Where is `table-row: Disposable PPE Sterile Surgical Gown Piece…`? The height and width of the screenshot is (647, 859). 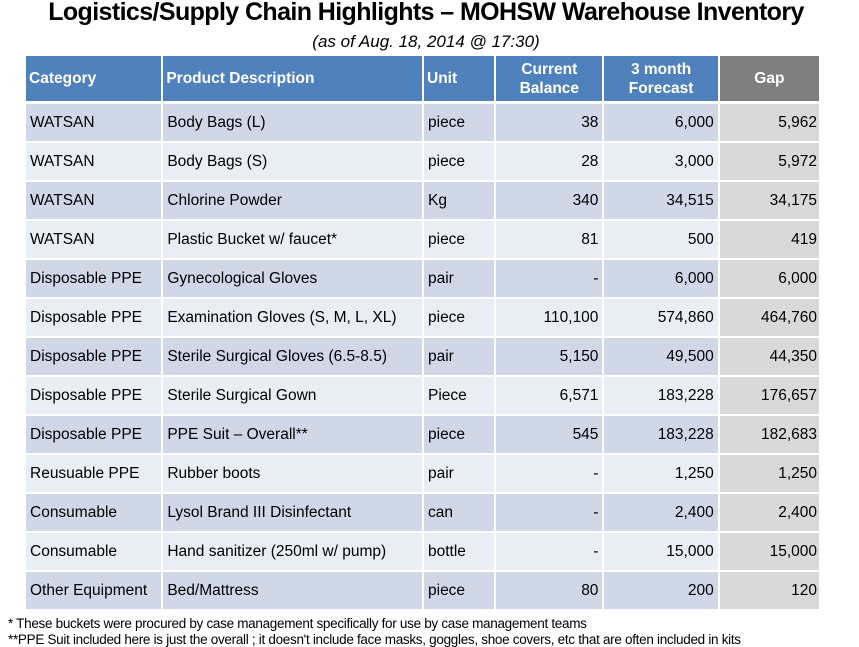 table-row: Disposable PPE Sterile Surgical Gown Piece… is located at coordinates (422, 396).